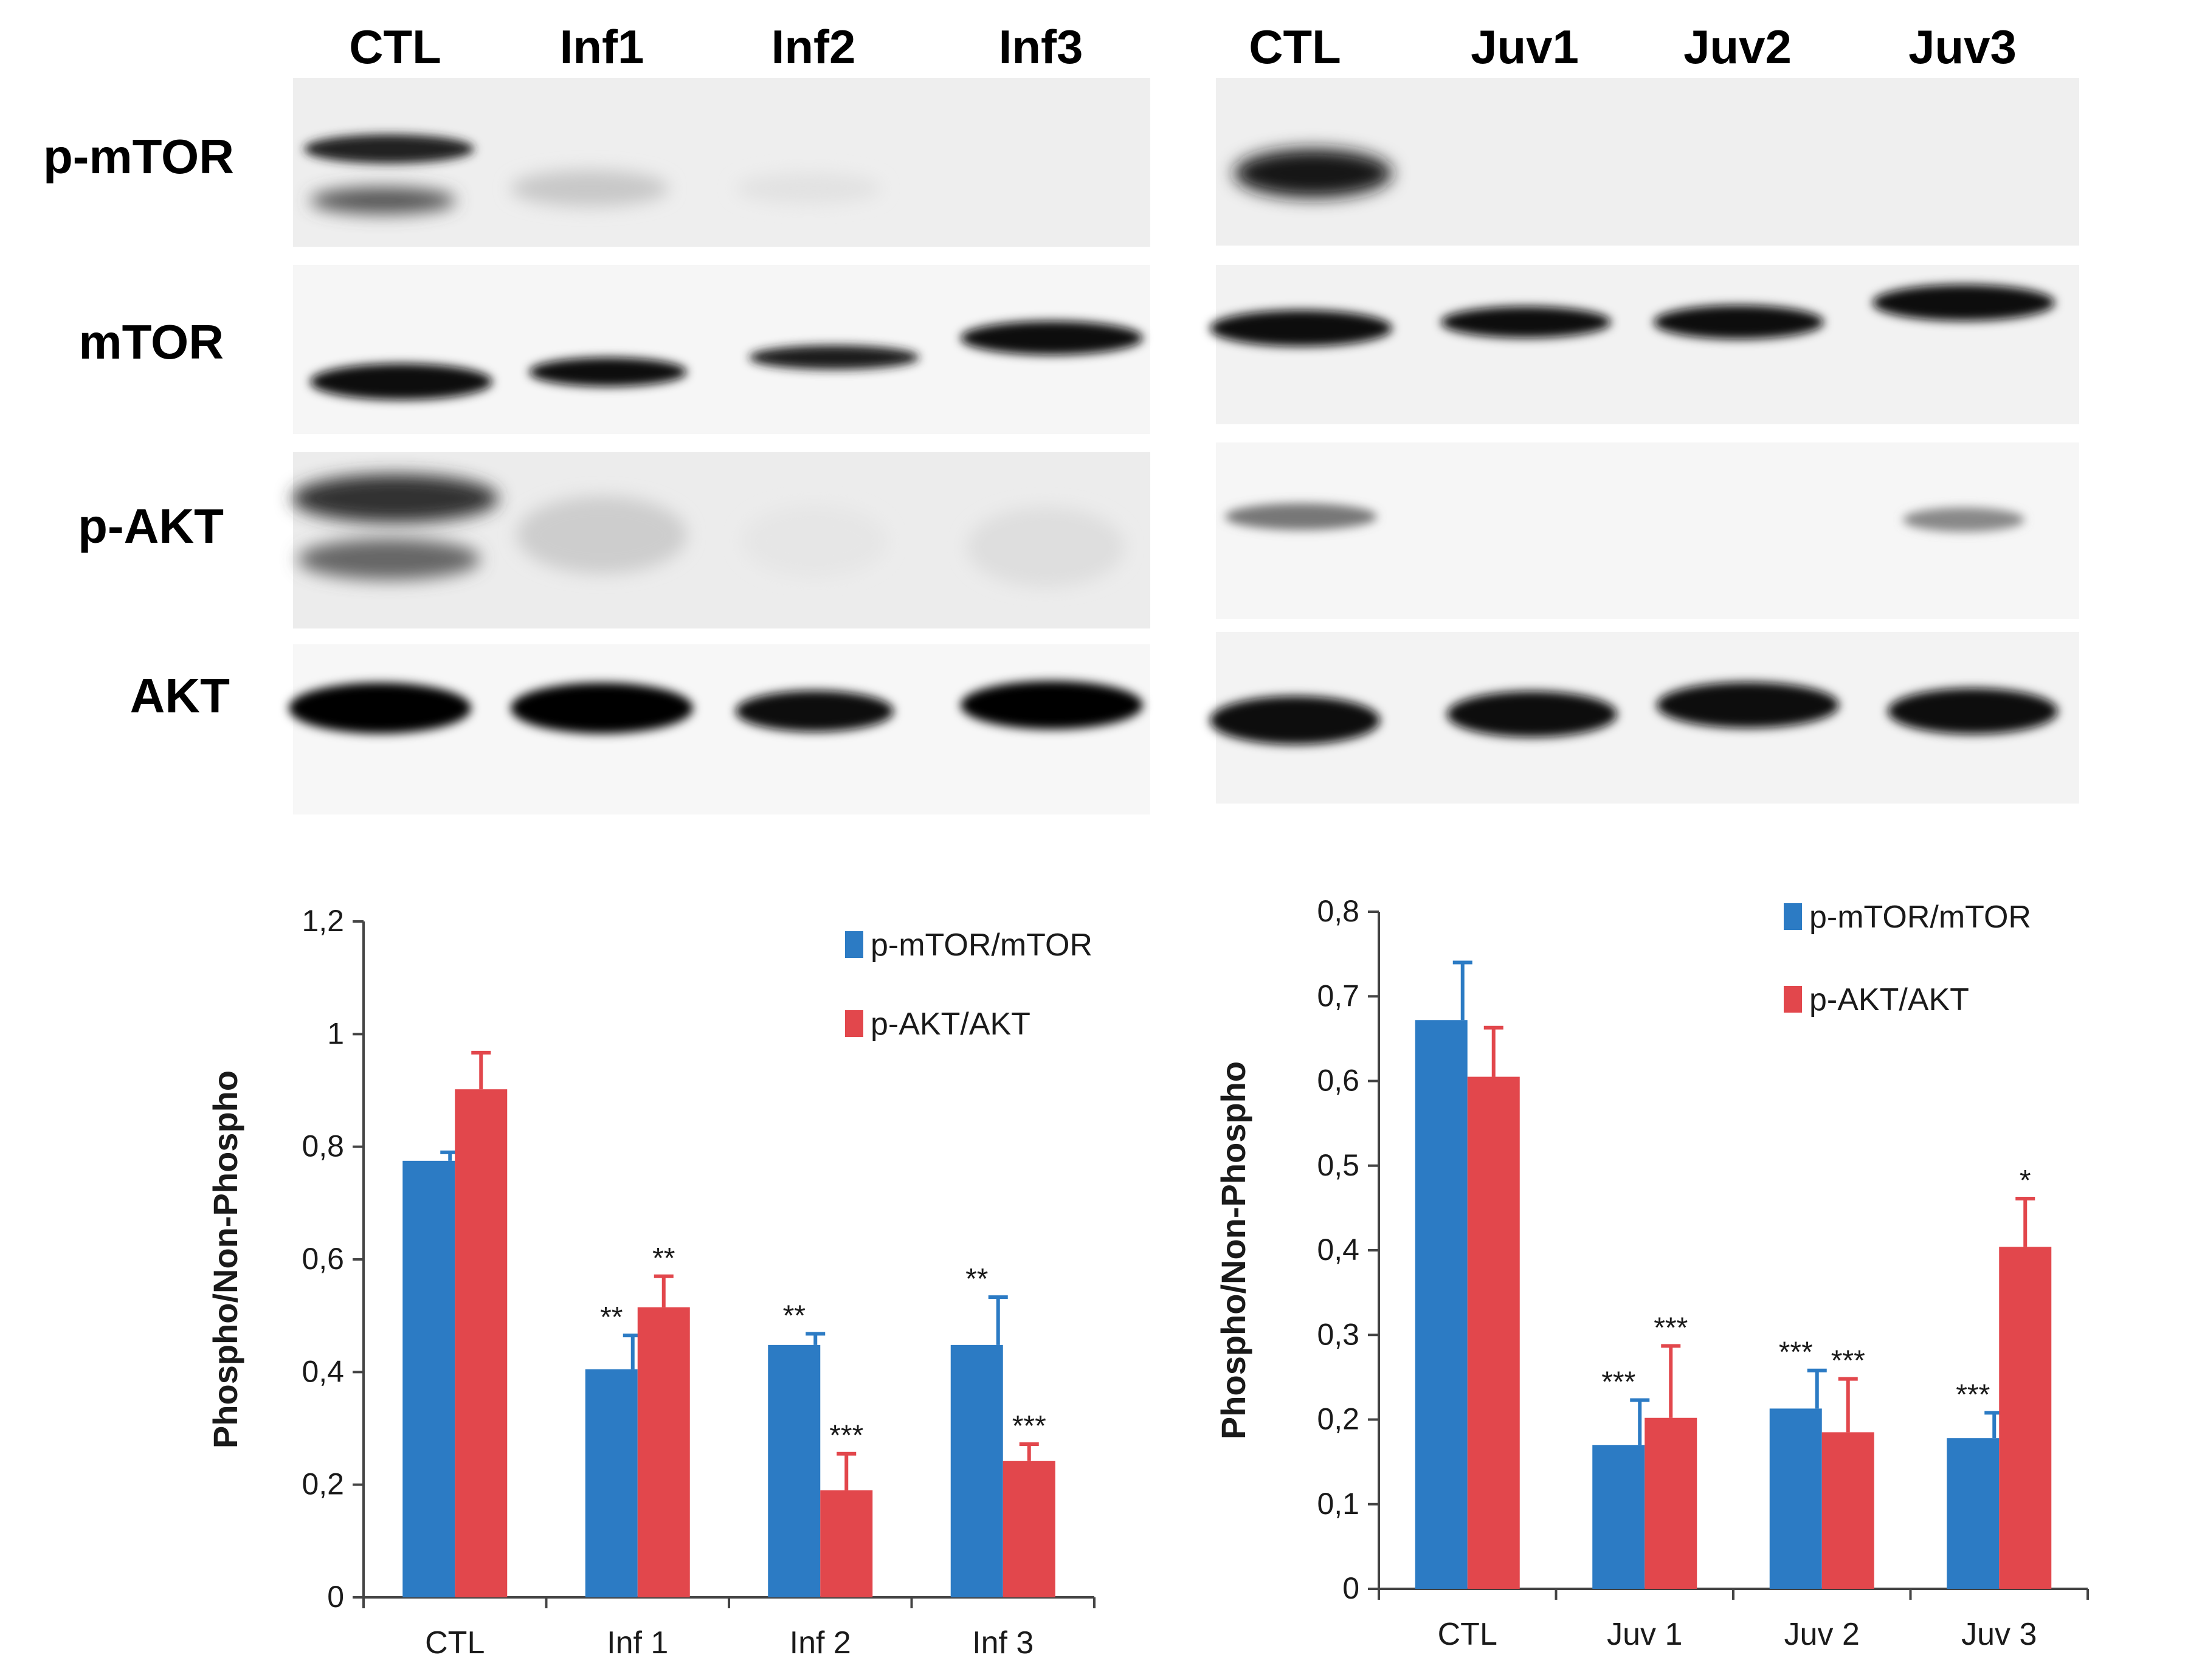 The width and height of the screenshot is (2202, 1680). Describe the element at coordinates (139, 156) in the screenshot. I see `blot-row-label-p-mtor: p-mTOR` at that location.